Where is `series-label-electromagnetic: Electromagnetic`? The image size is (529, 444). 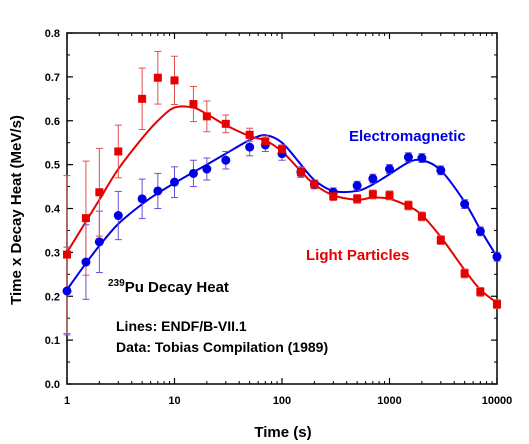
series-label-electromagnetic: Electromagnetic is located at coordinates (407, 136).